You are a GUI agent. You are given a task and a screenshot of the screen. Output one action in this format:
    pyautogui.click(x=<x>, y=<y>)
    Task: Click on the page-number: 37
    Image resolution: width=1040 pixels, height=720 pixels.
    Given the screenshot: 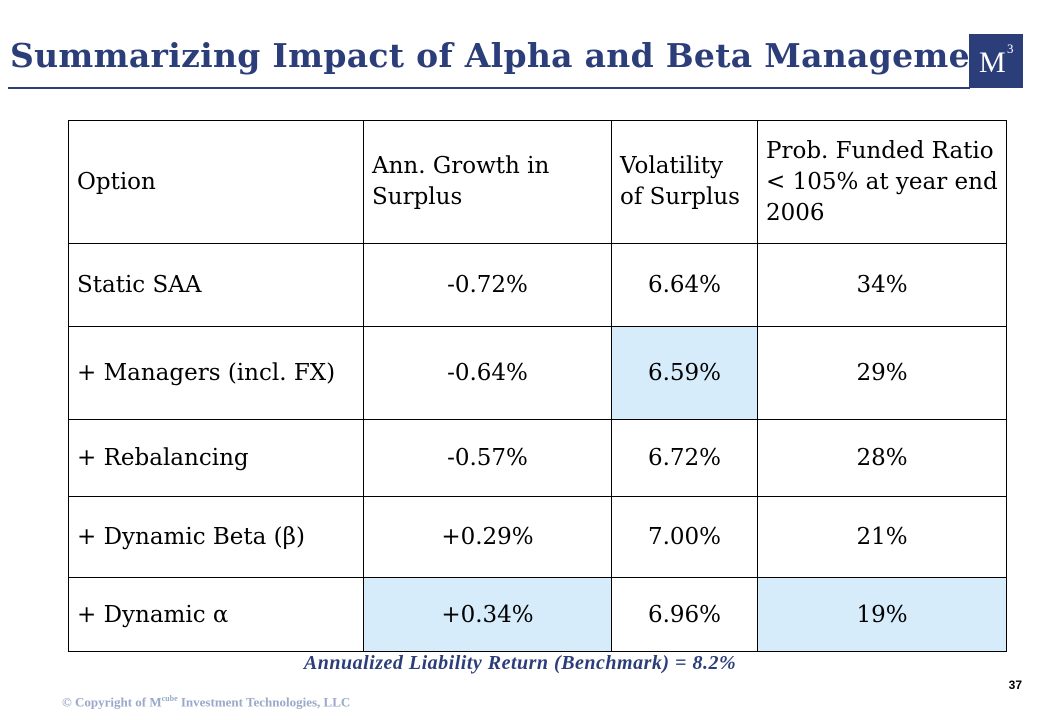 What is the action you would take?
    pyautogui.click(x=1015, y=685)
    